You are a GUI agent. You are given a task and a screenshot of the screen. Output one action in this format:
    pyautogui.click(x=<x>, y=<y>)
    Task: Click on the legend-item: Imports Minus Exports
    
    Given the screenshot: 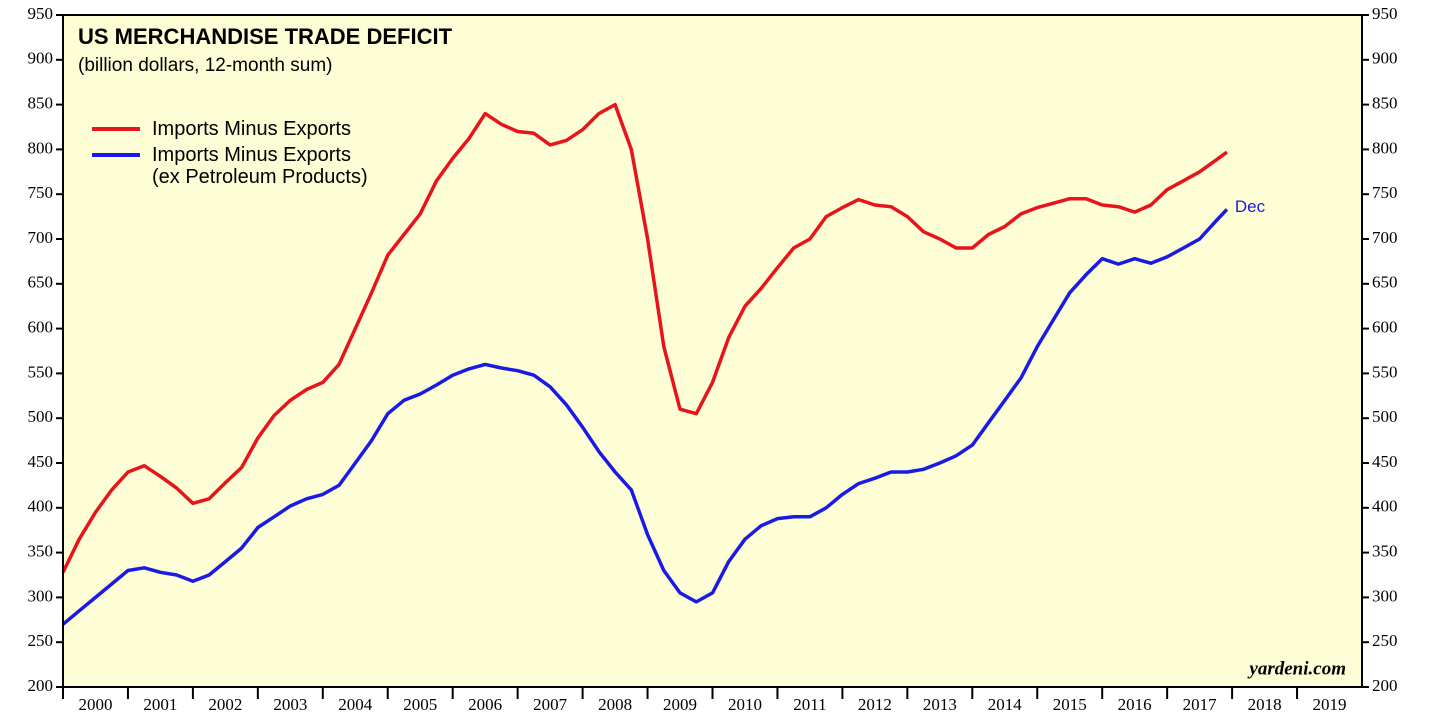 What is the action you would take?
    pyautogui.click(x=230, y=129)
    